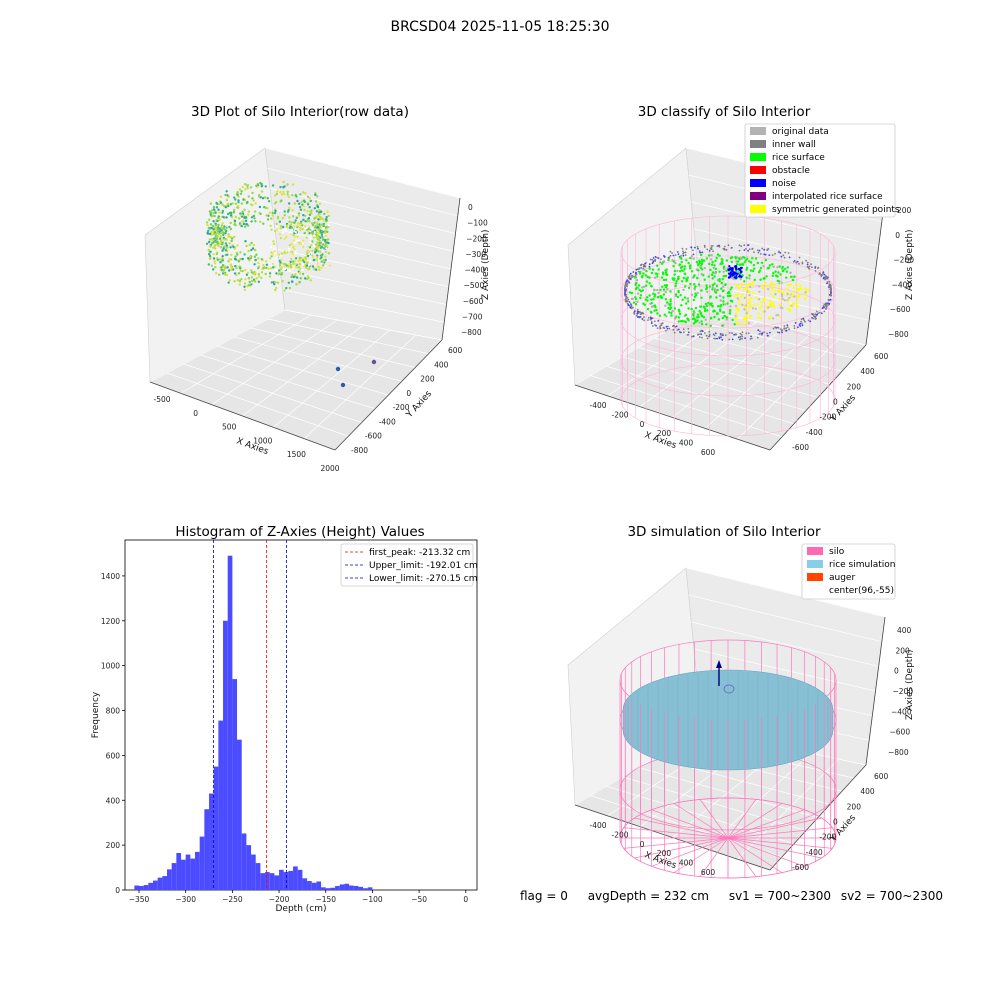 The width and height of the screenshot is (1000, 1000). What do you see at coordinates (300, 909) in the screenshot?
I see `histogram-xlabel: Depth (cm)` at bounding box center [300, 909].